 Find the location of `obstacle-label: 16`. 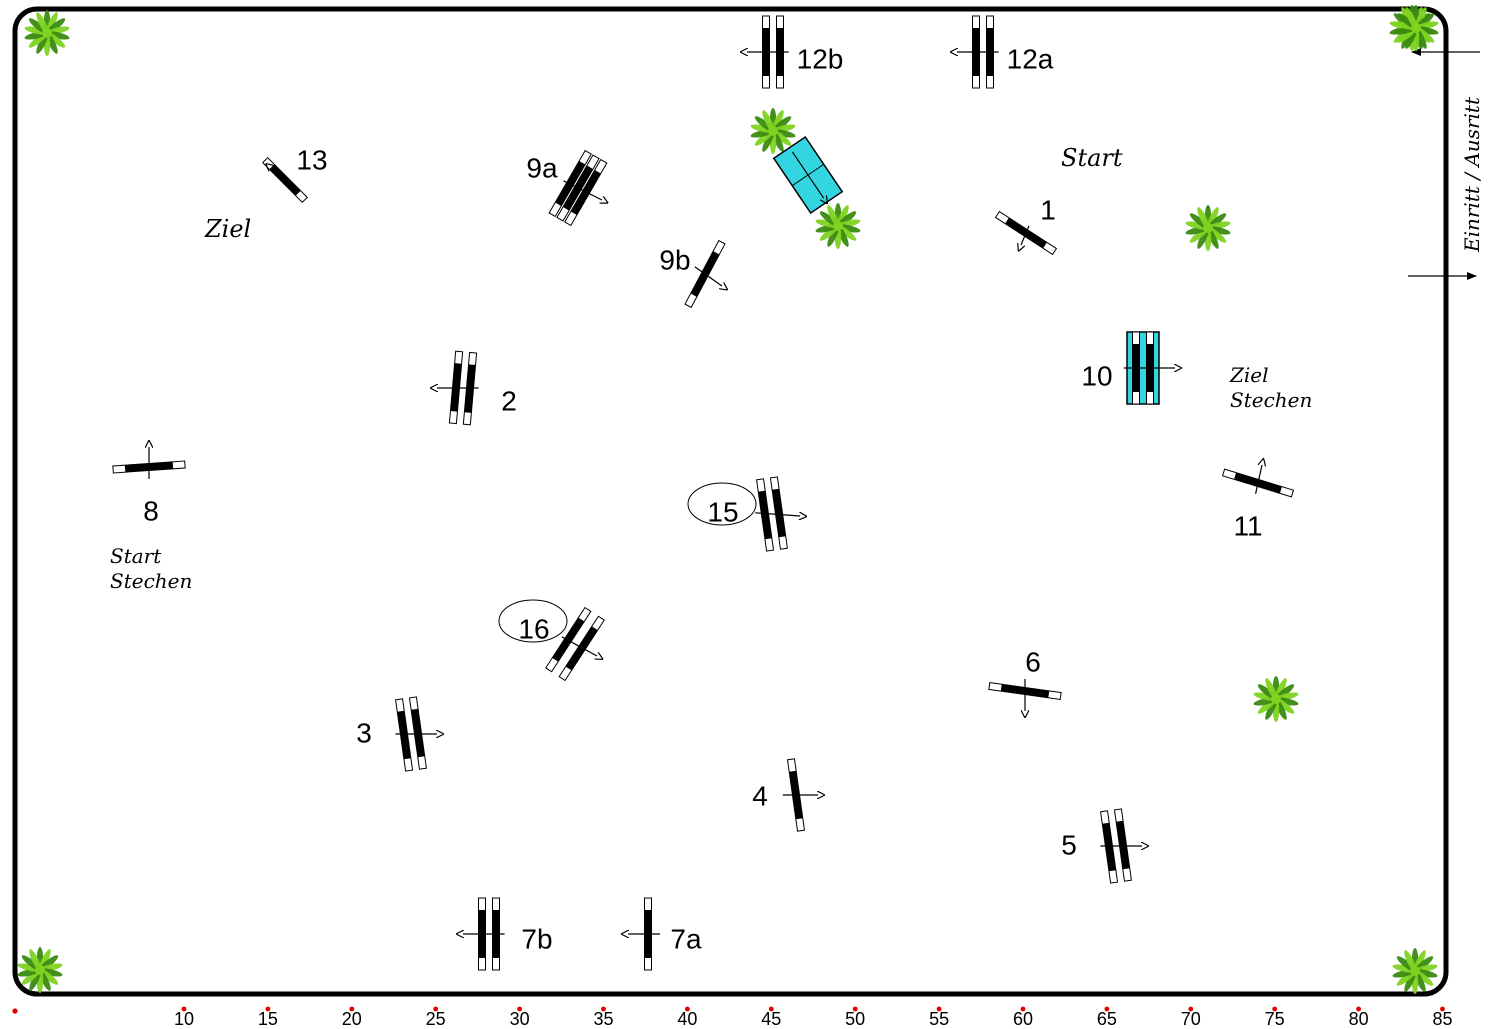

obstacle-label: 16 is located at coordinates (533, 628).